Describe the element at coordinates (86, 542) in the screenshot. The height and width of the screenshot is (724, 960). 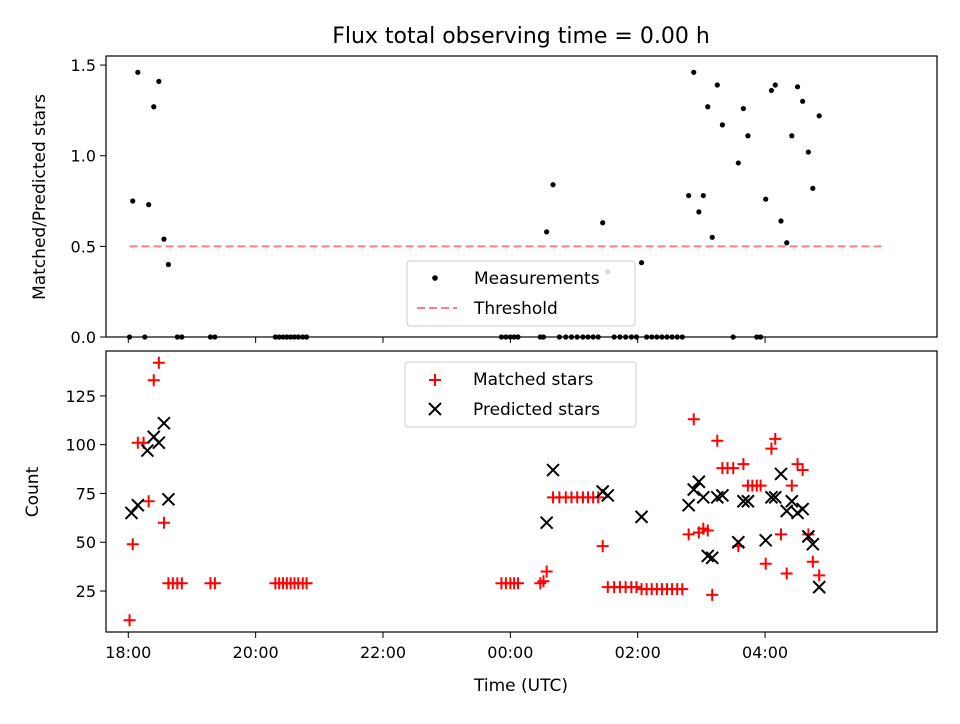
I see `y-tick-label: 50` at that location.